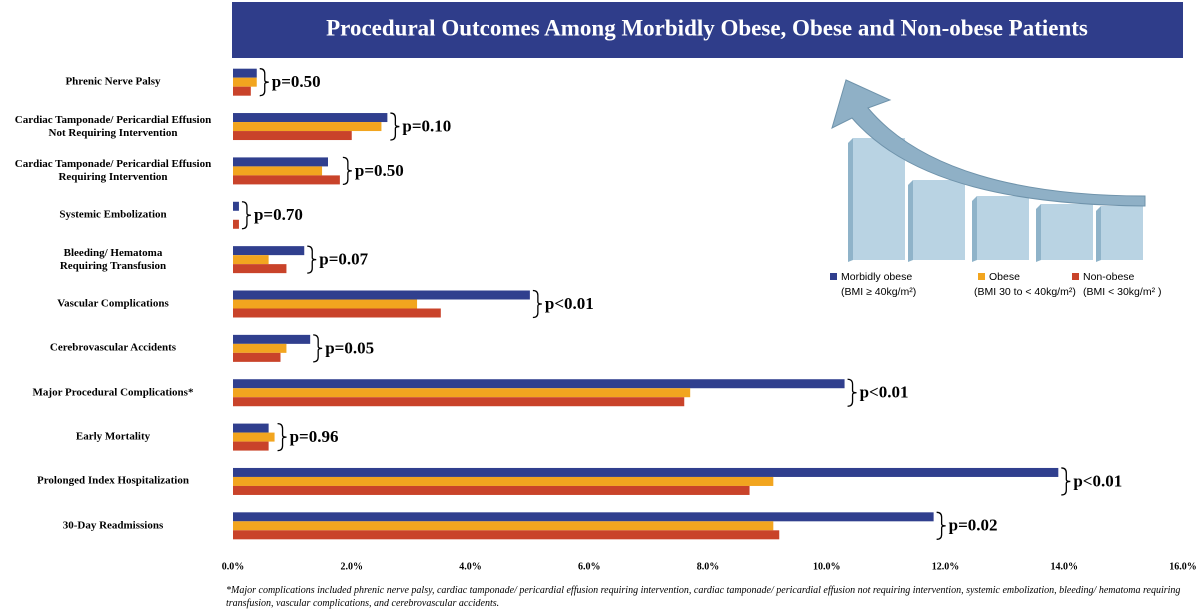  Describe the element at coordinates (426, 125) in the screenshot. I see `p-value: p=0.10` at that location.